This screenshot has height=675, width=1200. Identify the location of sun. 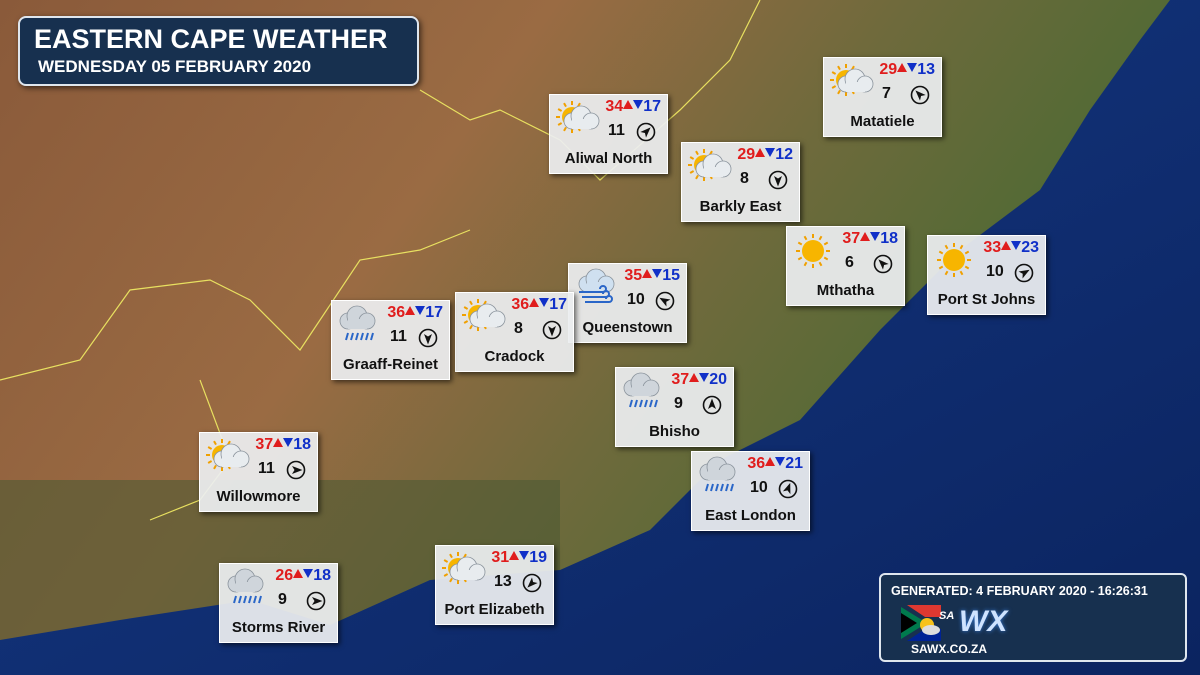
(954, 260).